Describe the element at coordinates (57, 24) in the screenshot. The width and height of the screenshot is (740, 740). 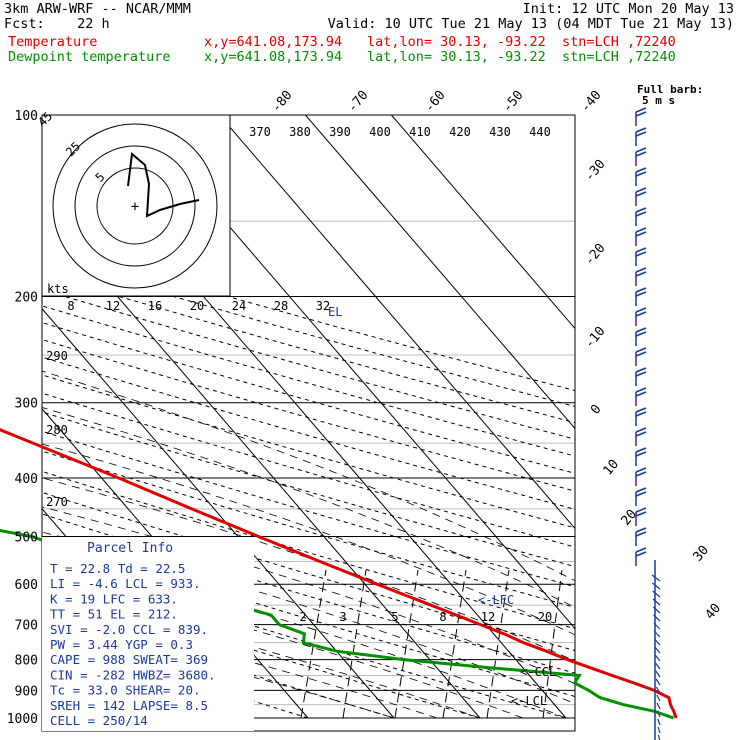
I see `forecast-hour: Fcst: 22 h` at that location.